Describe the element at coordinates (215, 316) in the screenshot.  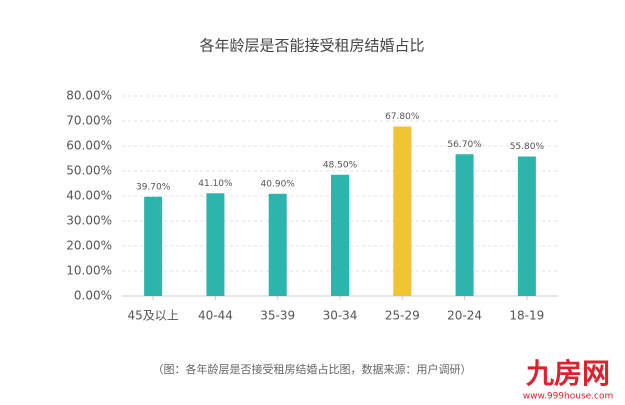
I see `x-tick-label: 40-44` at that location.